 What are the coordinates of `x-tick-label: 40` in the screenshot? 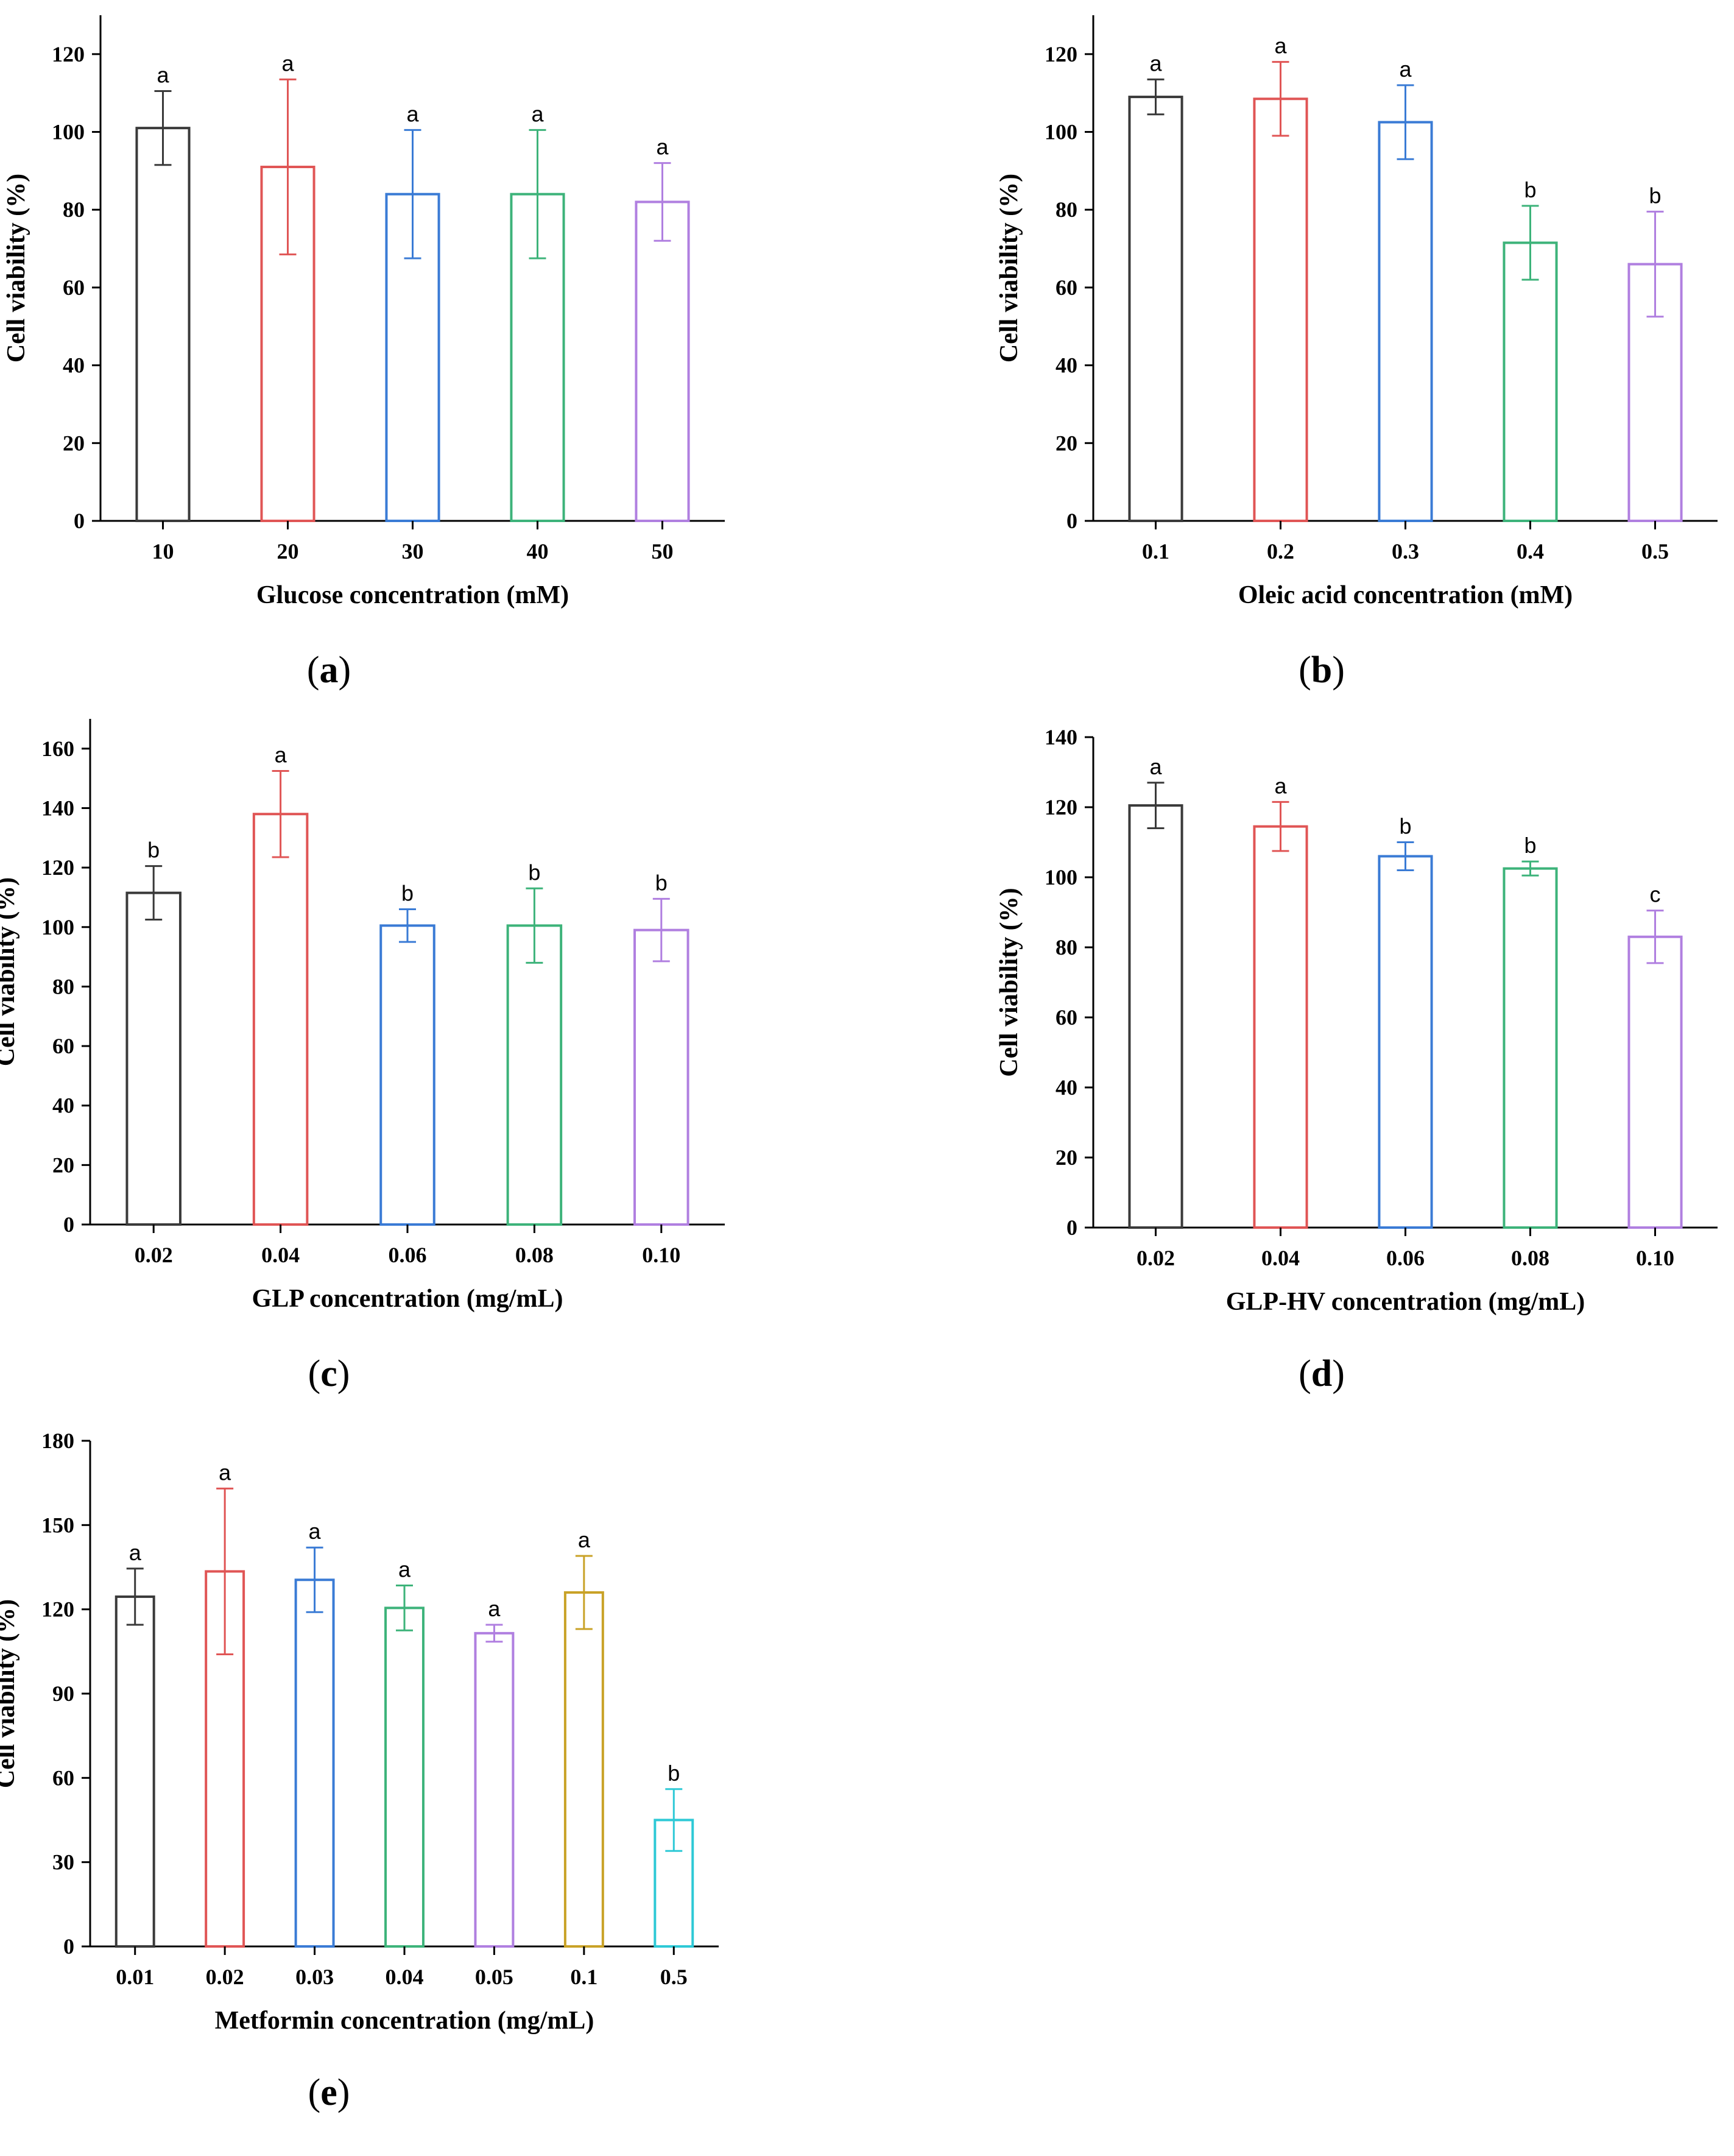 It's located at (538, 552).